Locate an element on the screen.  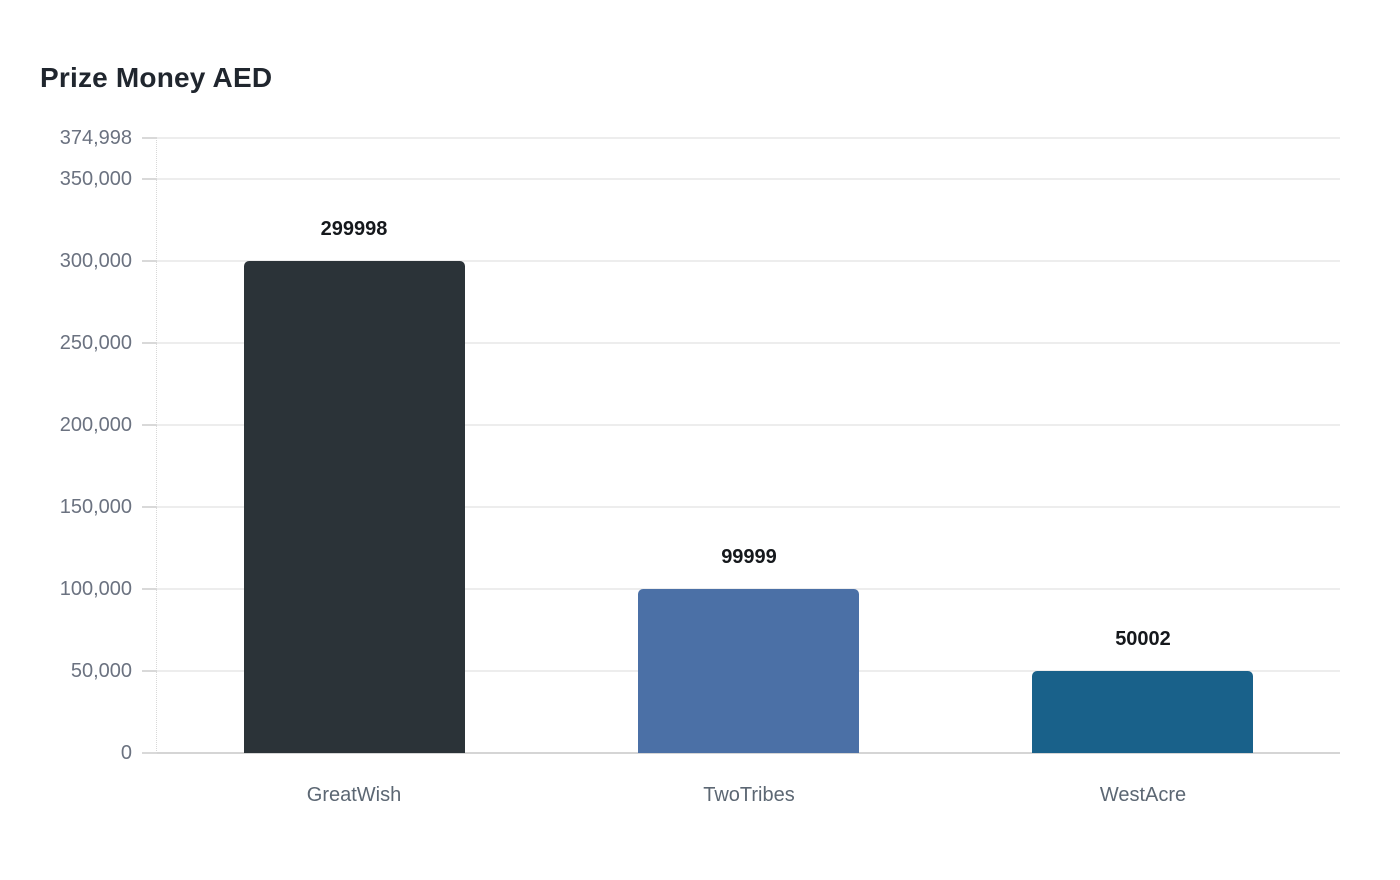
y-tick-label: 0 is located at coordinates (126, 753).